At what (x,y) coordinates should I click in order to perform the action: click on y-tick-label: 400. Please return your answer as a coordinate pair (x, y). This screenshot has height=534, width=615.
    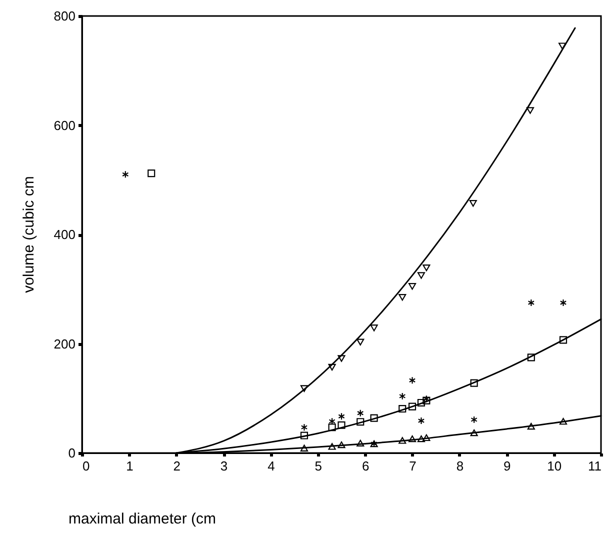
    Looking at the image, I should click on (65, 234).